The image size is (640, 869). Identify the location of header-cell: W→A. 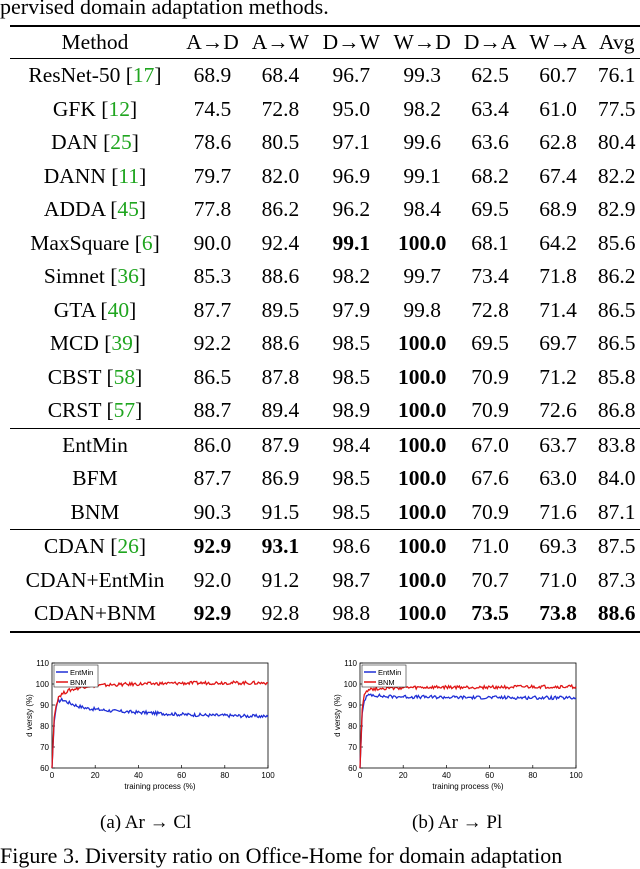
(558, 42).